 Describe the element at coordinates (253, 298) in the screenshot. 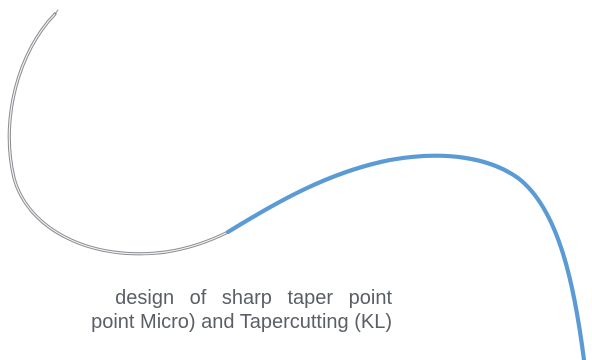

I see `description-line-1: design of sharp taper point` at that location.